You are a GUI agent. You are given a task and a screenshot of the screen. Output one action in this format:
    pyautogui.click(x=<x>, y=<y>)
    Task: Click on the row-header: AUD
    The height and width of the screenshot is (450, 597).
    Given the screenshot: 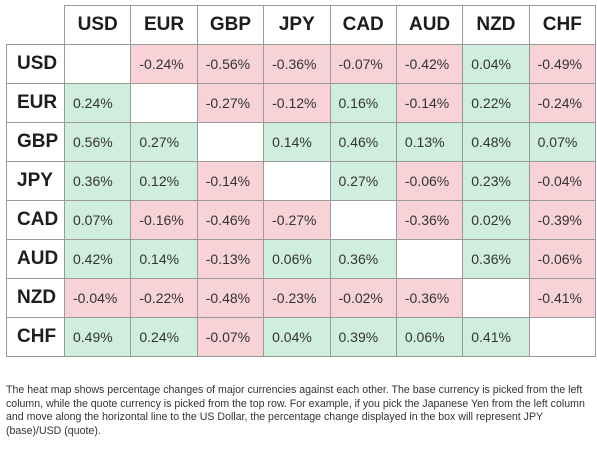 What is the action you would take?
    pyautogui.click(x=35, y=259)
    